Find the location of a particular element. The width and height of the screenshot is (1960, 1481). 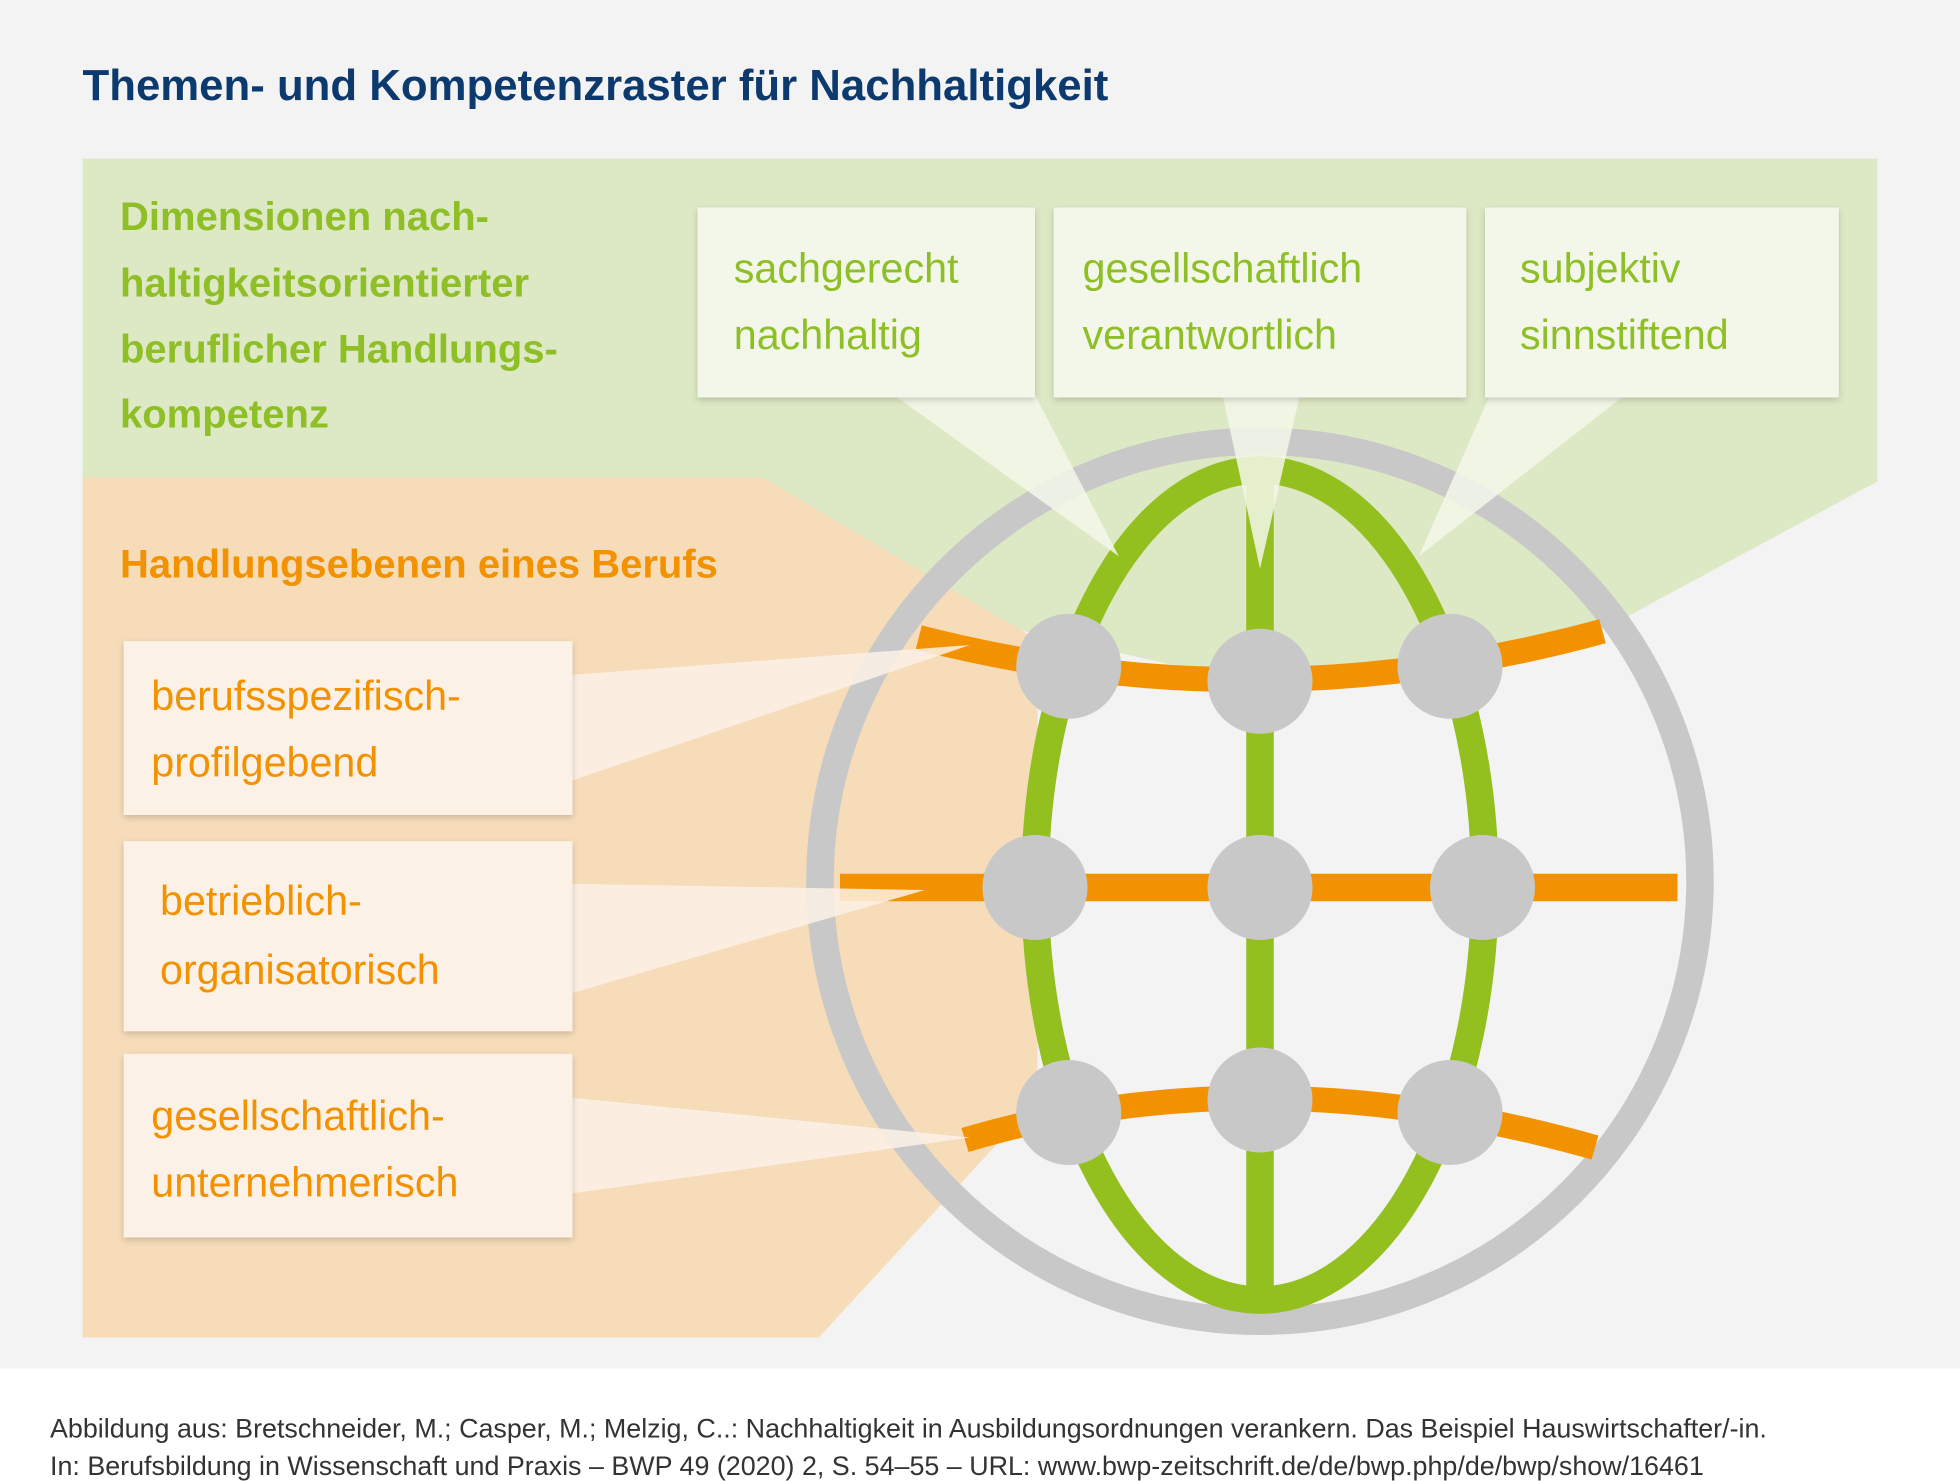

dimension-label: nachhaltig is located at coordinates (828, 335).